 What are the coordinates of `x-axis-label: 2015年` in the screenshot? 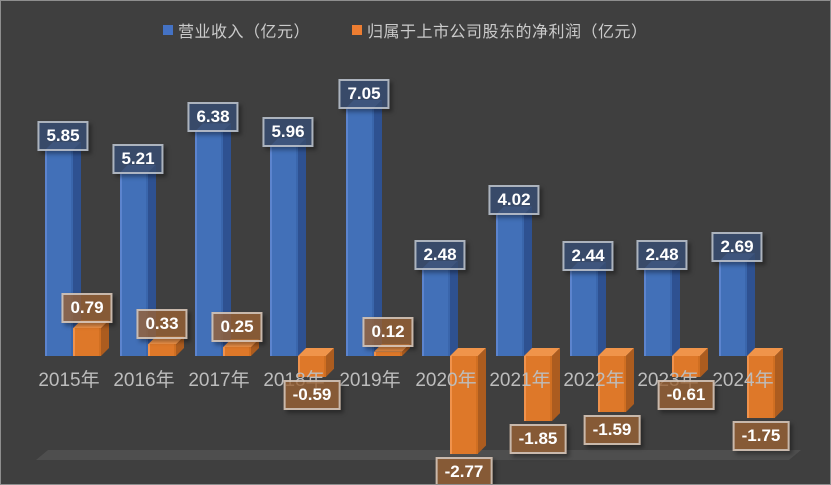 It's located at (69, 380).